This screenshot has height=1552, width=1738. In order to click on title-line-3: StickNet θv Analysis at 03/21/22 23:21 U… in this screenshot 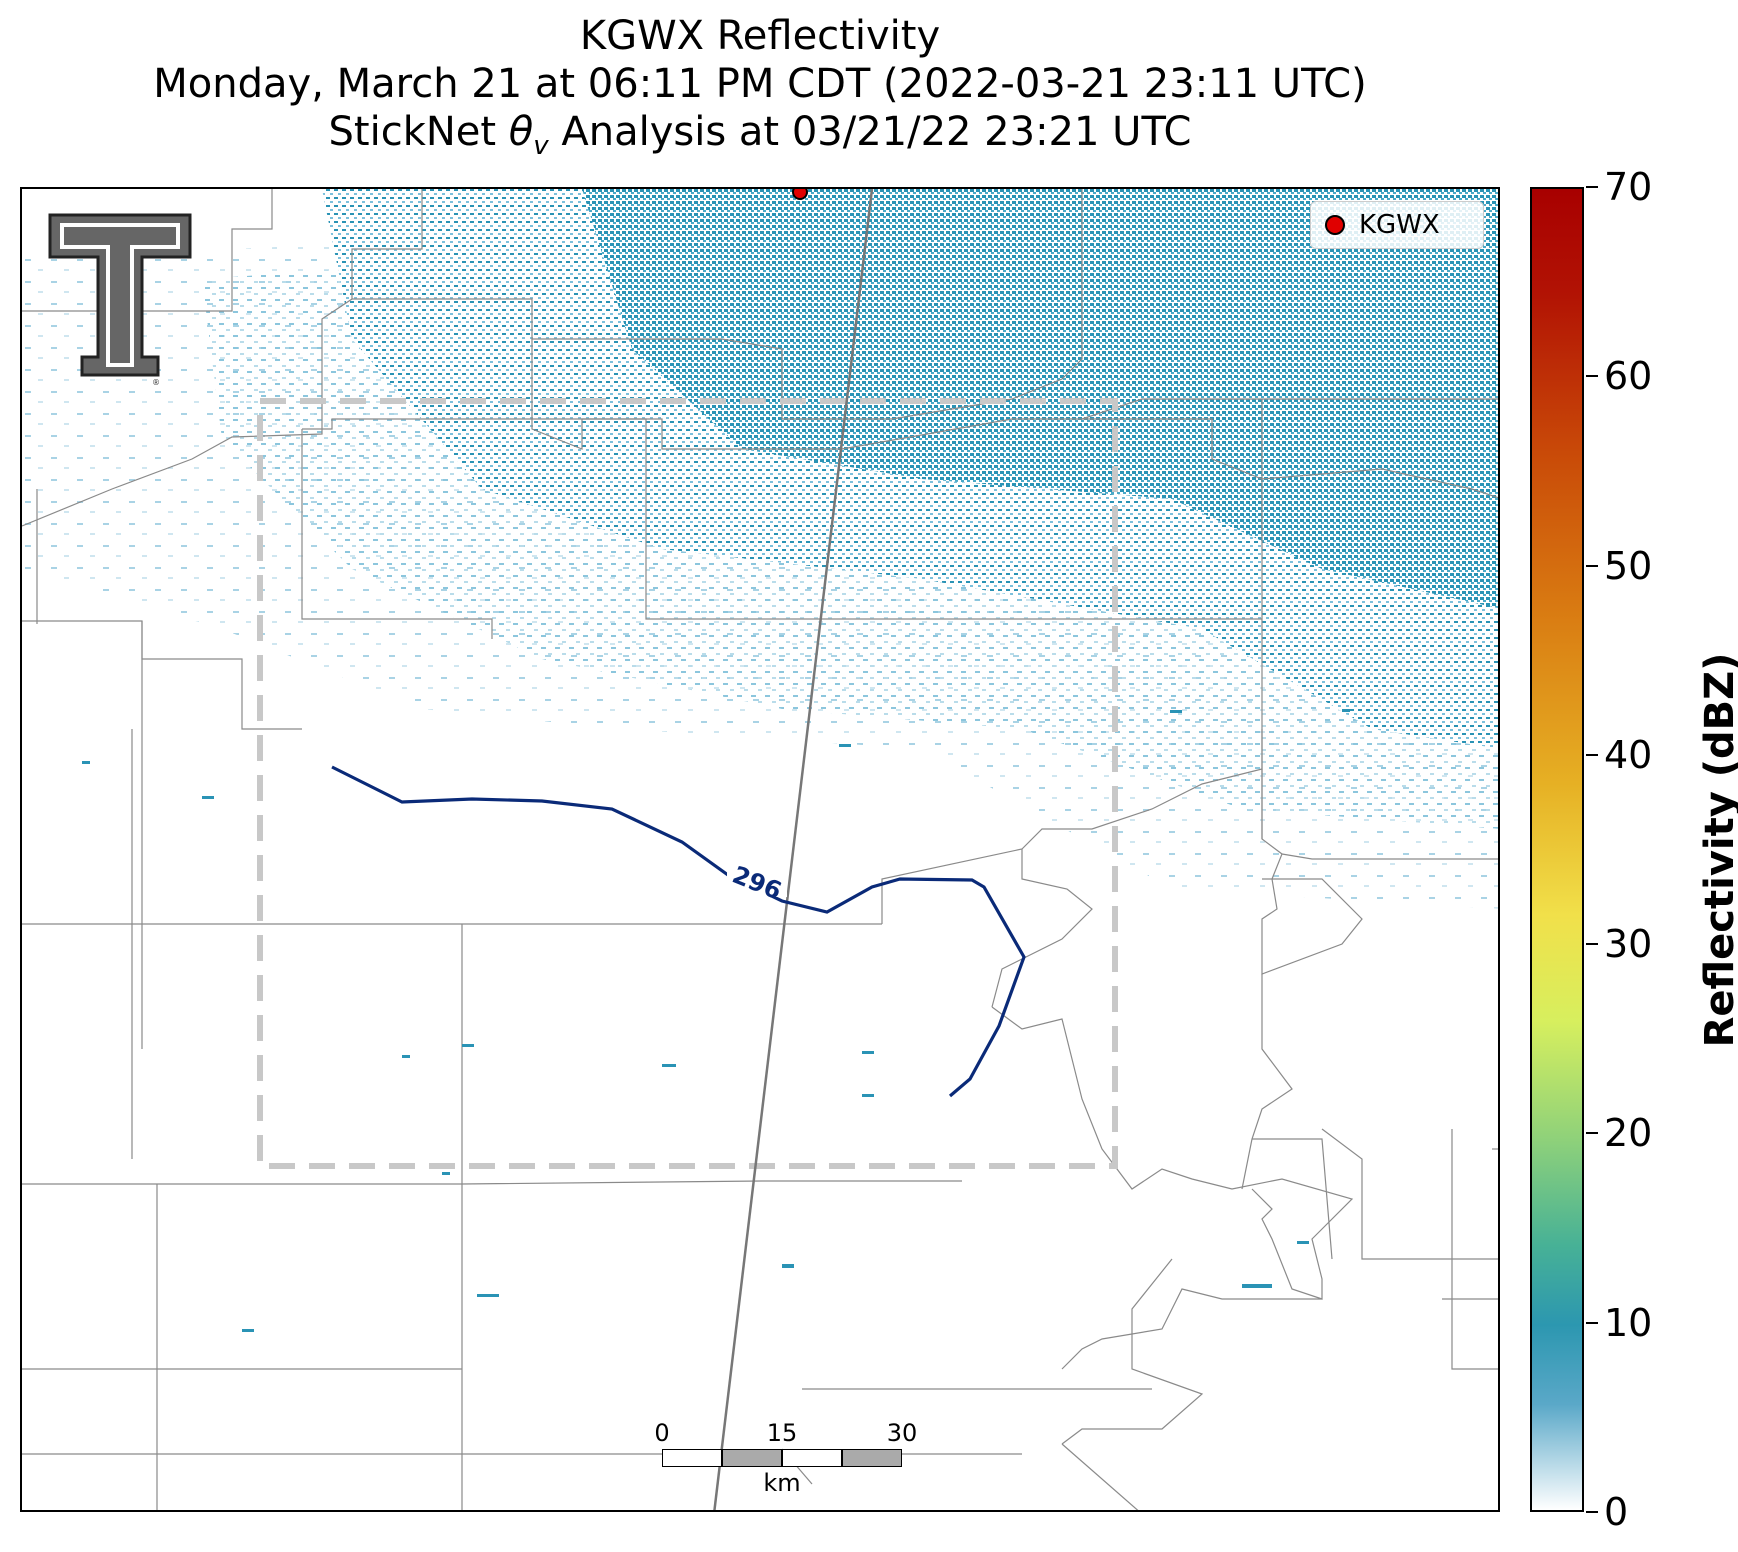, I will do `click(760, 139)`.